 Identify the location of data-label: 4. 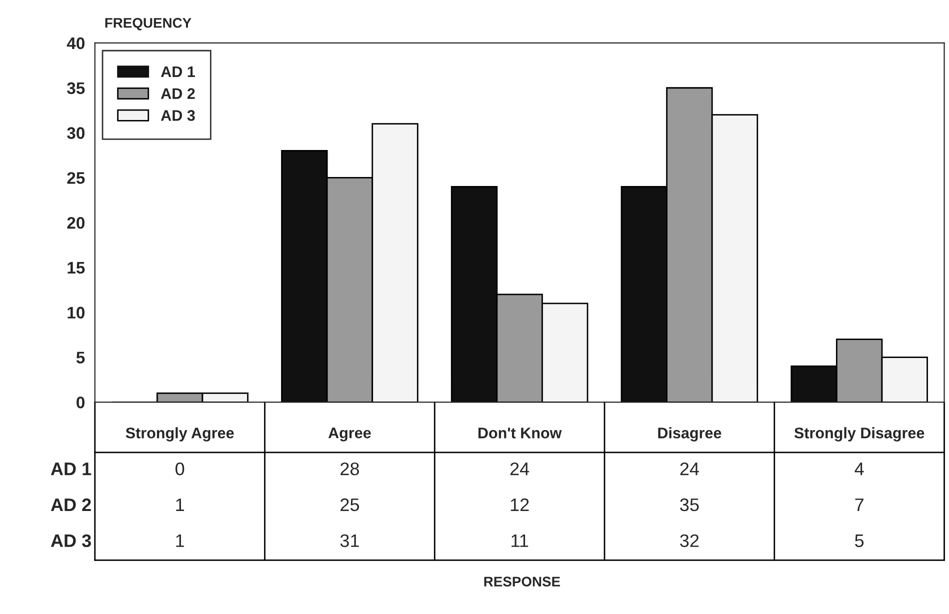
(859, 469).